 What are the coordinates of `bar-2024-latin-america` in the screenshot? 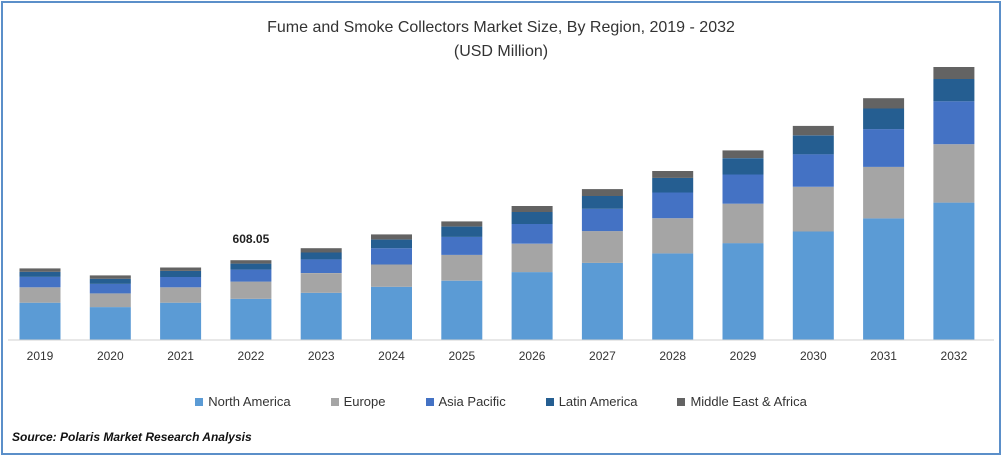 It's located at (391, 244).